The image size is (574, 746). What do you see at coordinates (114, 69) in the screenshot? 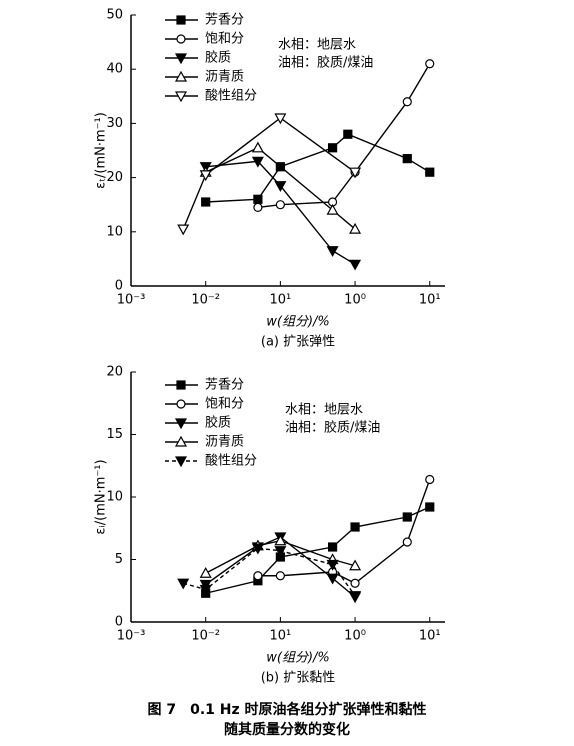
I see `y-tick-label: 40` at bounding box center [114, 69].